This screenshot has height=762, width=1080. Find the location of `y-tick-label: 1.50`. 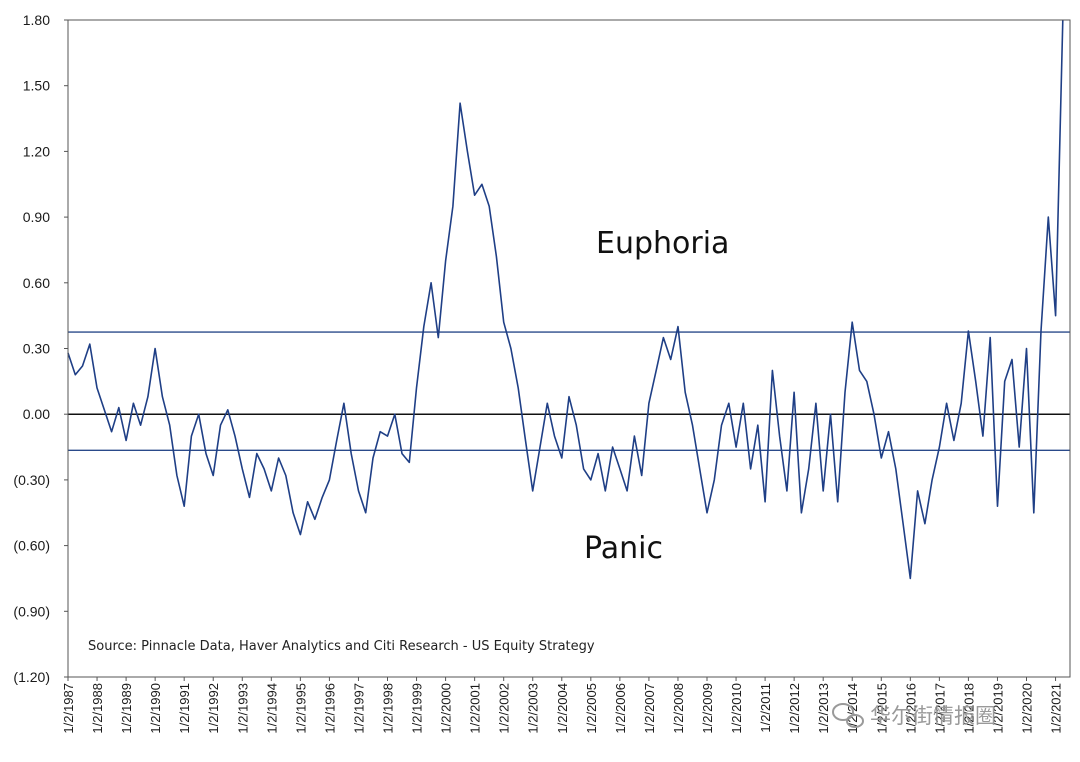

y-tick-label: 1.50 is located at coordinates (36, 86).